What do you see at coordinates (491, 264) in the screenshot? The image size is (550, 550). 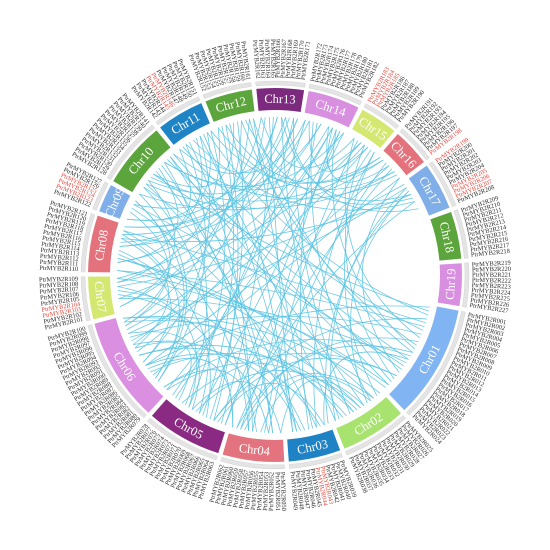 I see `gene-label: PtrMYB2R219` at bounding box center [491, 264].